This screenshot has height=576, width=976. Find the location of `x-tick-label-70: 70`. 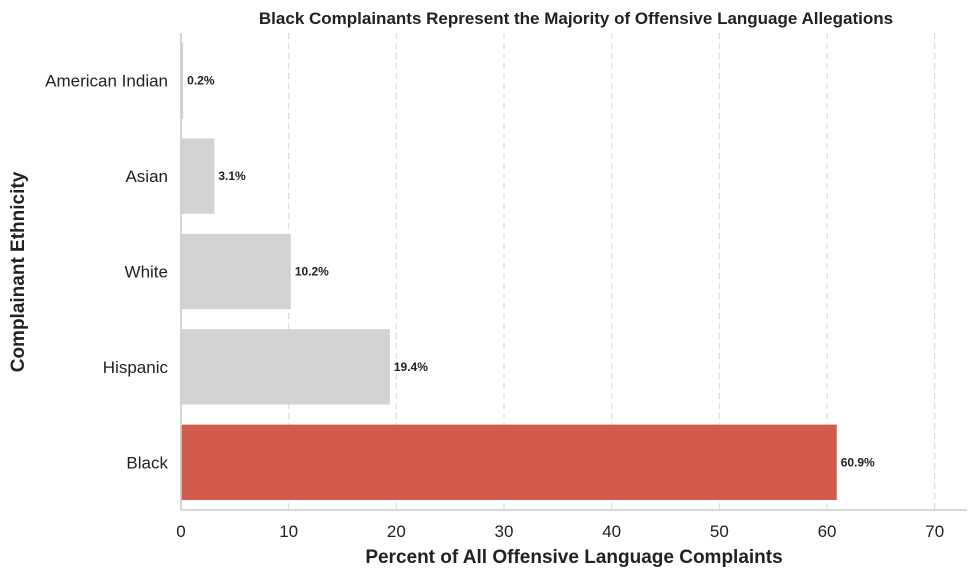

x-tick-label-70: 70 is located at coordinates (934, 531).